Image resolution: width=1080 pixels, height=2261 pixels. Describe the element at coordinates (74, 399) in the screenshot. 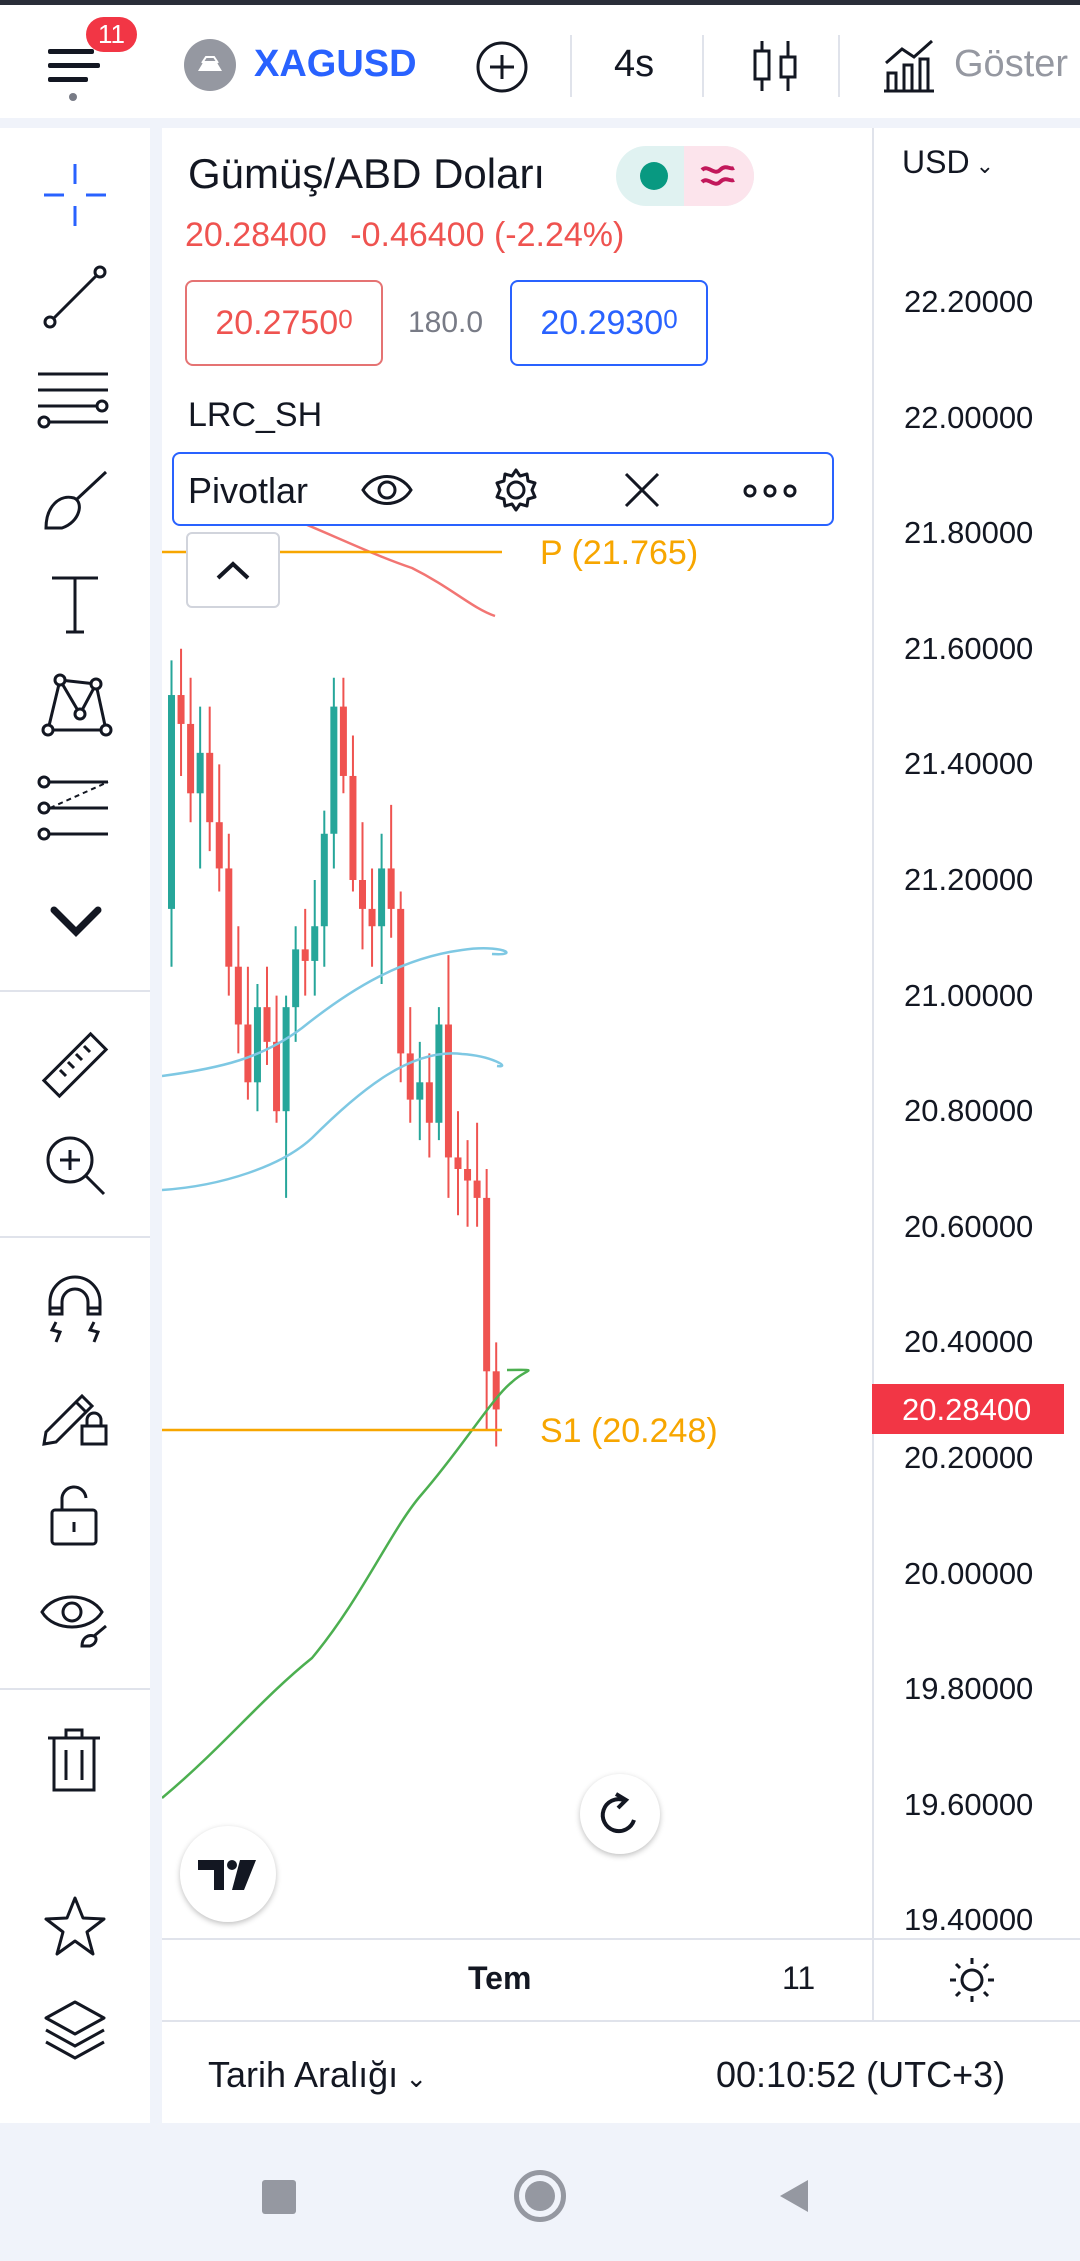

I see `fib-retracement-icon` at that location.